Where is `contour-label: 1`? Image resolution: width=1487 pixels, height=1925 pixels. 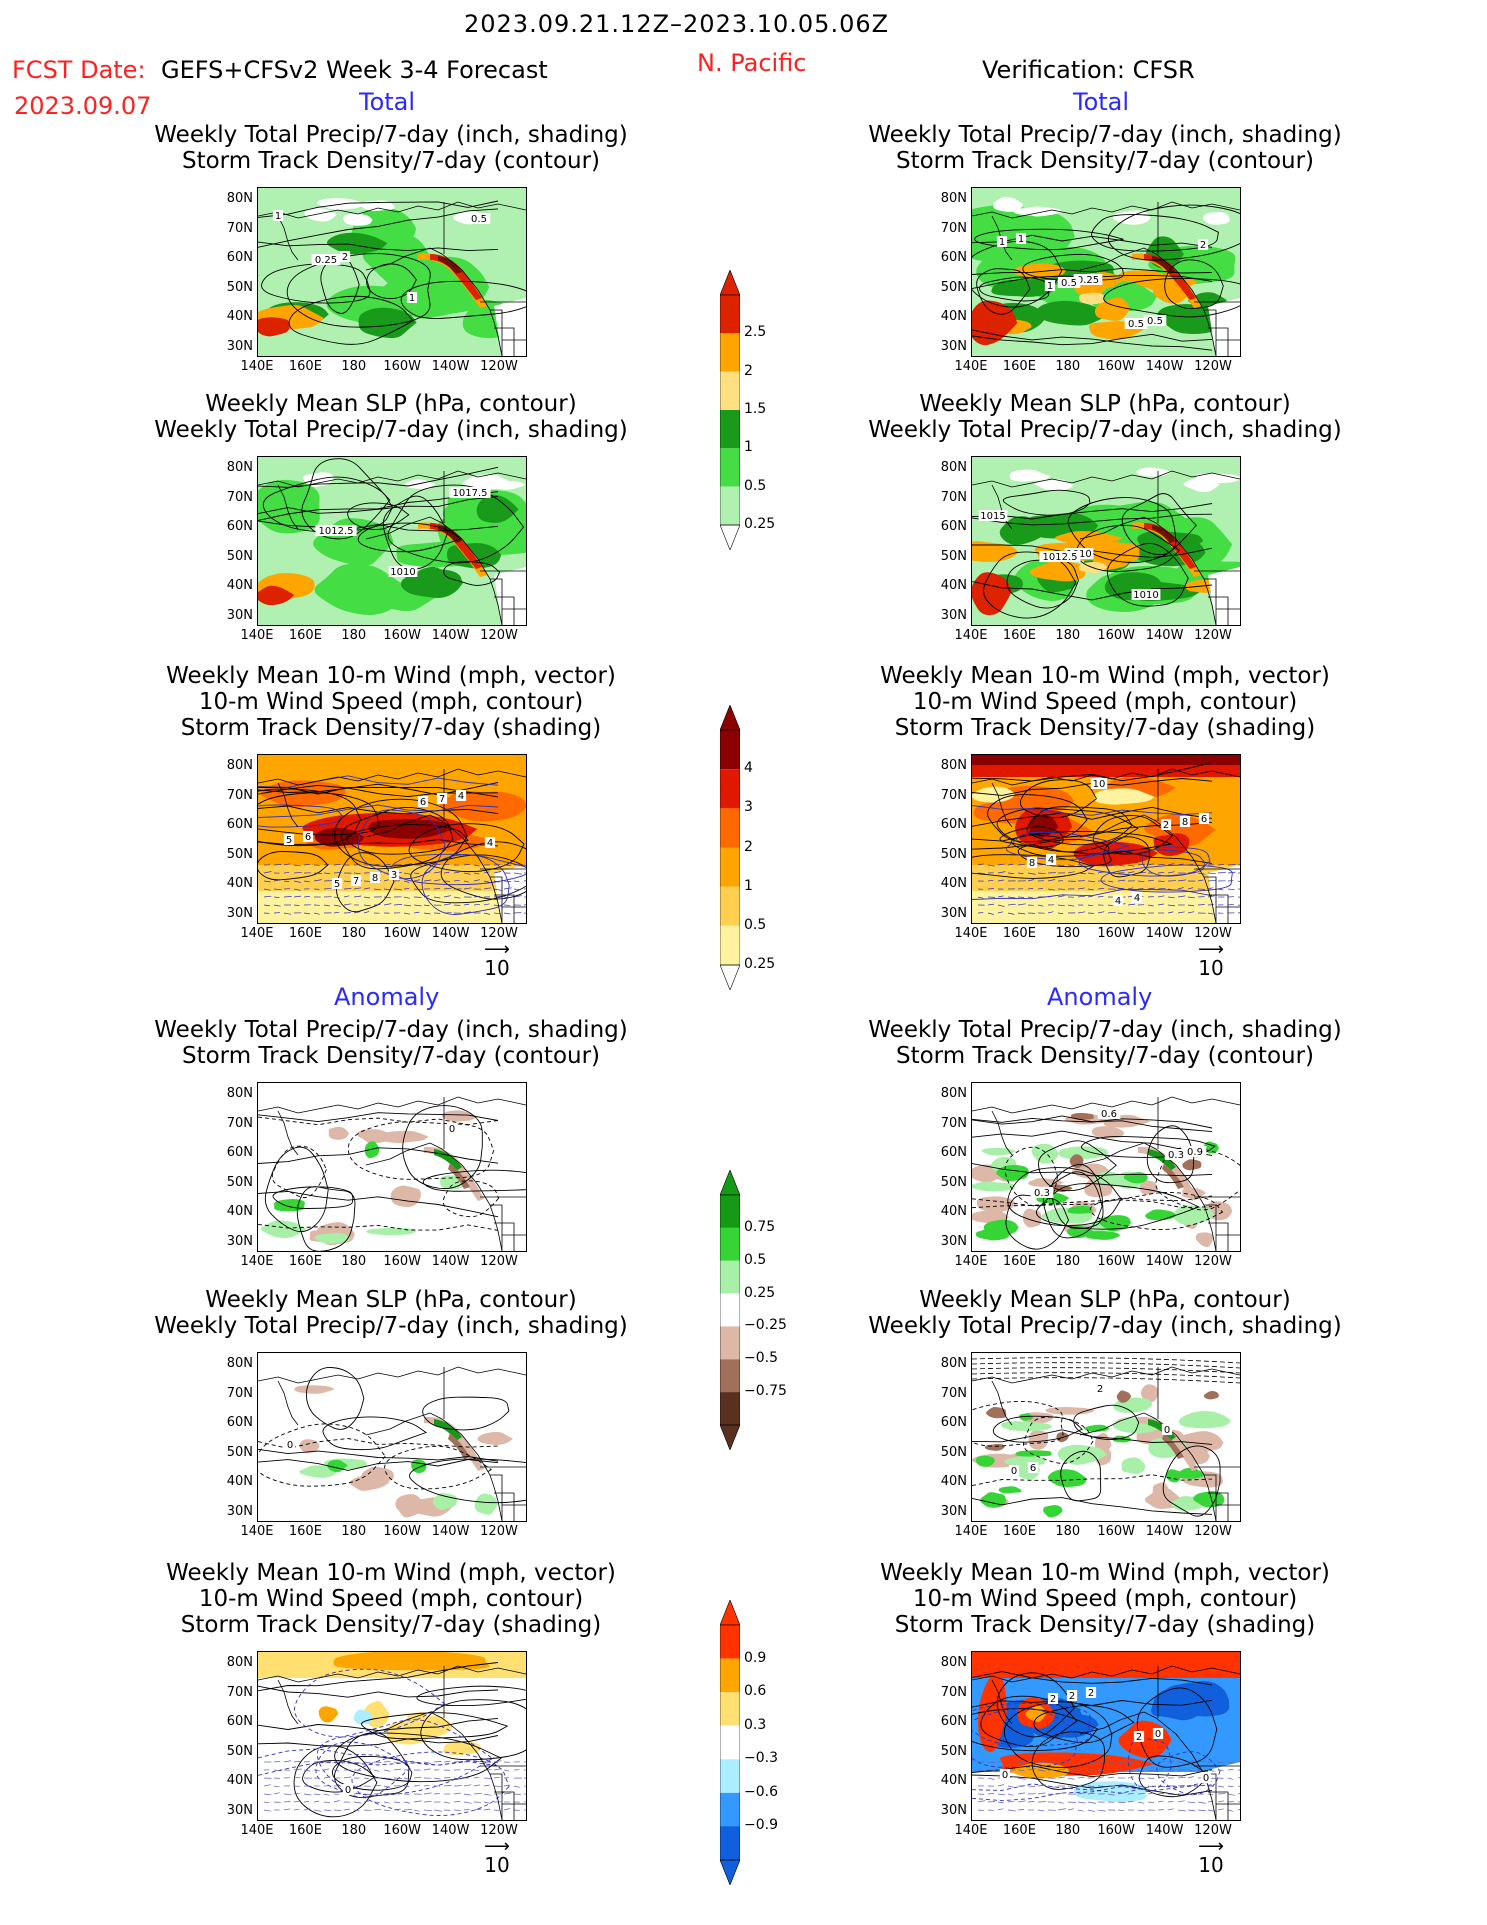
contour-label: 1 is located at coordinates (1050, 286).